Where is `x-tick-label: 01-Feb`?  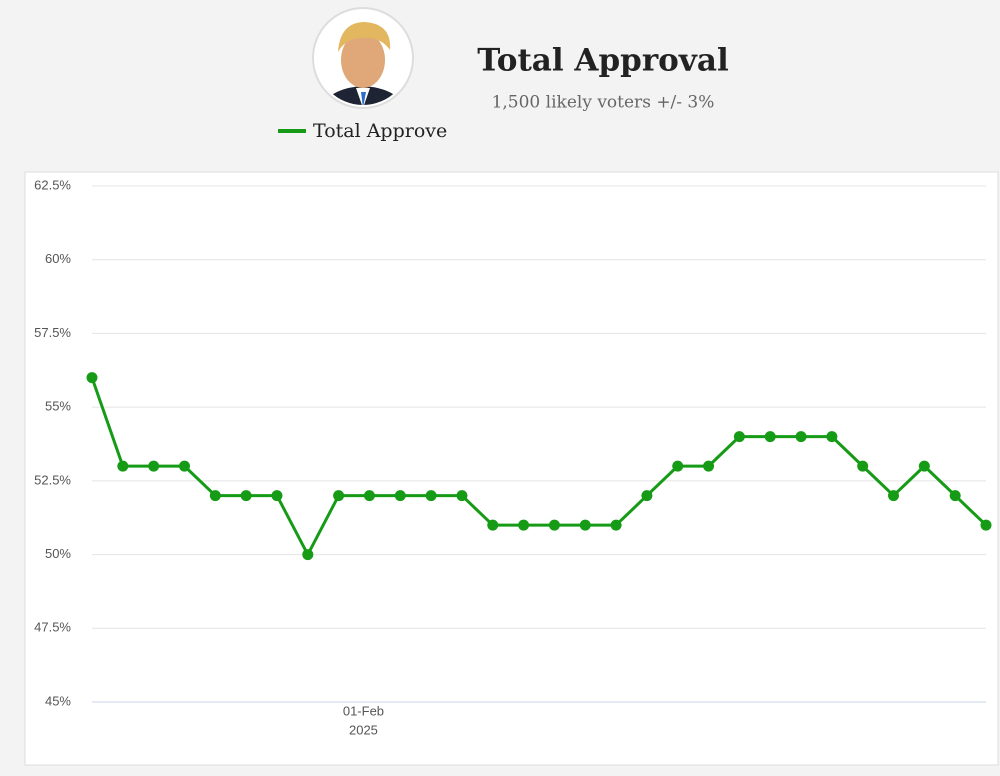
x-tick-label: 01-Feb is located at coordinates (363, 710).